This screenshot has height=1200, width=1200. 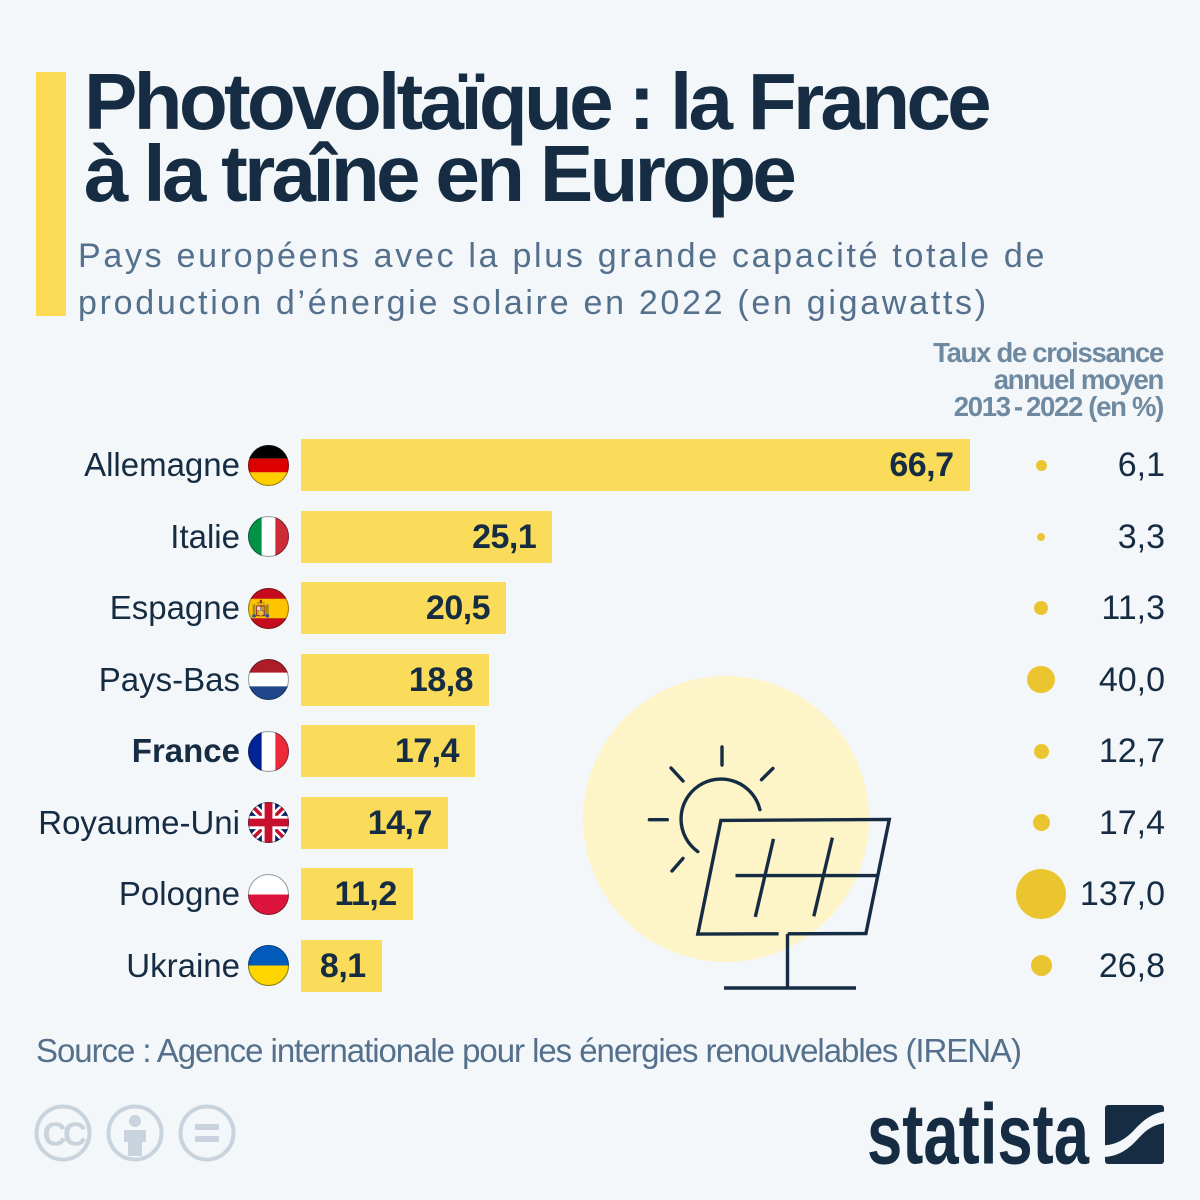 I want to click on svg-text: statista, so click(x=978, y=1135).